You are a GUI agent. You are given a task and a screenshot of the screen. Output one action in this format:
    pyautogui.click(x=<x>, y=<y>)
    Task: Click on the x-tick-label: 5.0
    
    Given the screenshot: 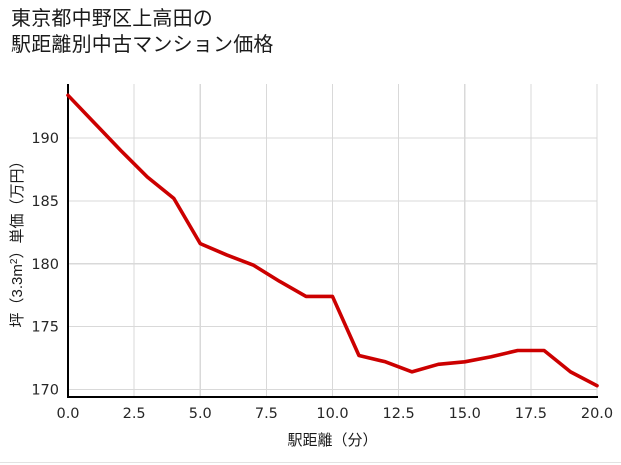 What is the action you would take?
    pyautogui.click(x=200, y=414)
    